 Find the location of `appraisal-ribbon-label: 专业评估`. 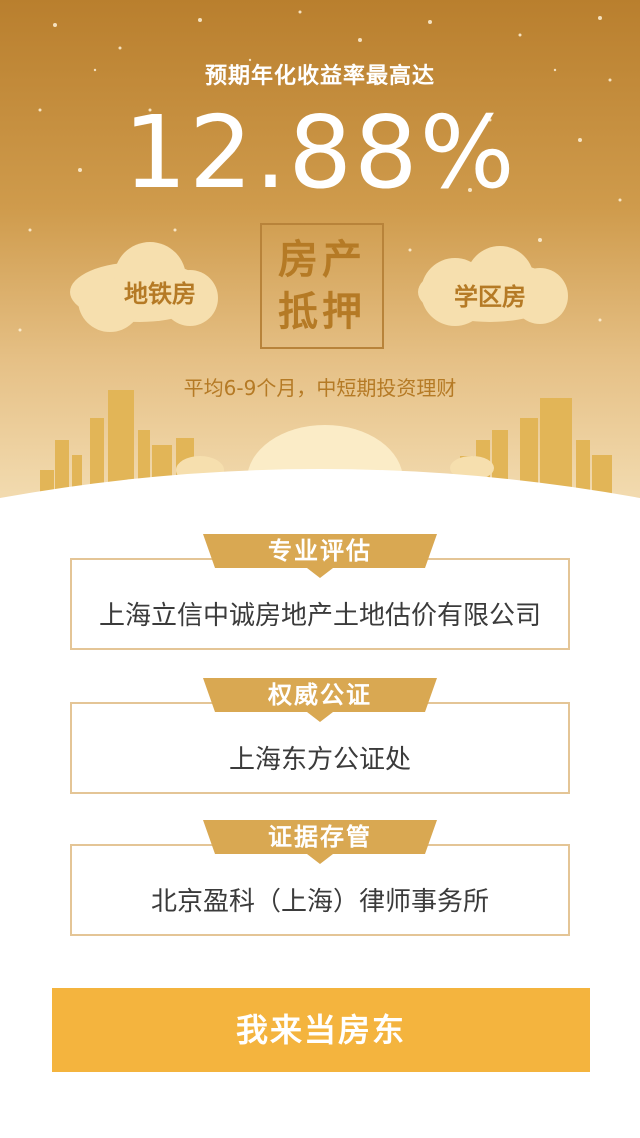

appraisal-ribbon-label: 专业评估 is located at coordinates (320, 551).